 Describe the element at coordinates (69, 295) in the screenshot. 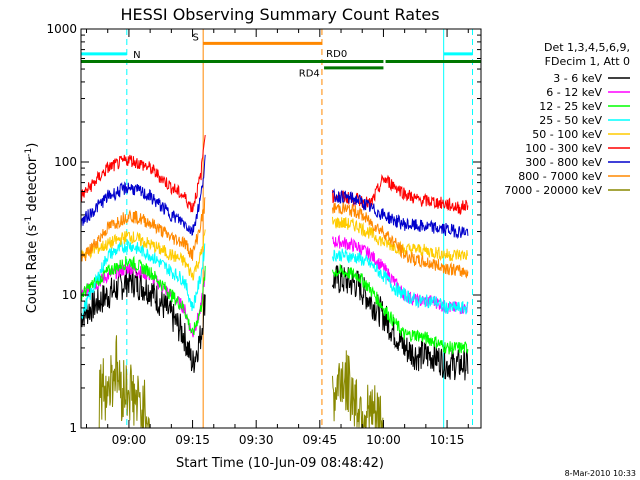

I see `y-tick-label: 10` at that location.